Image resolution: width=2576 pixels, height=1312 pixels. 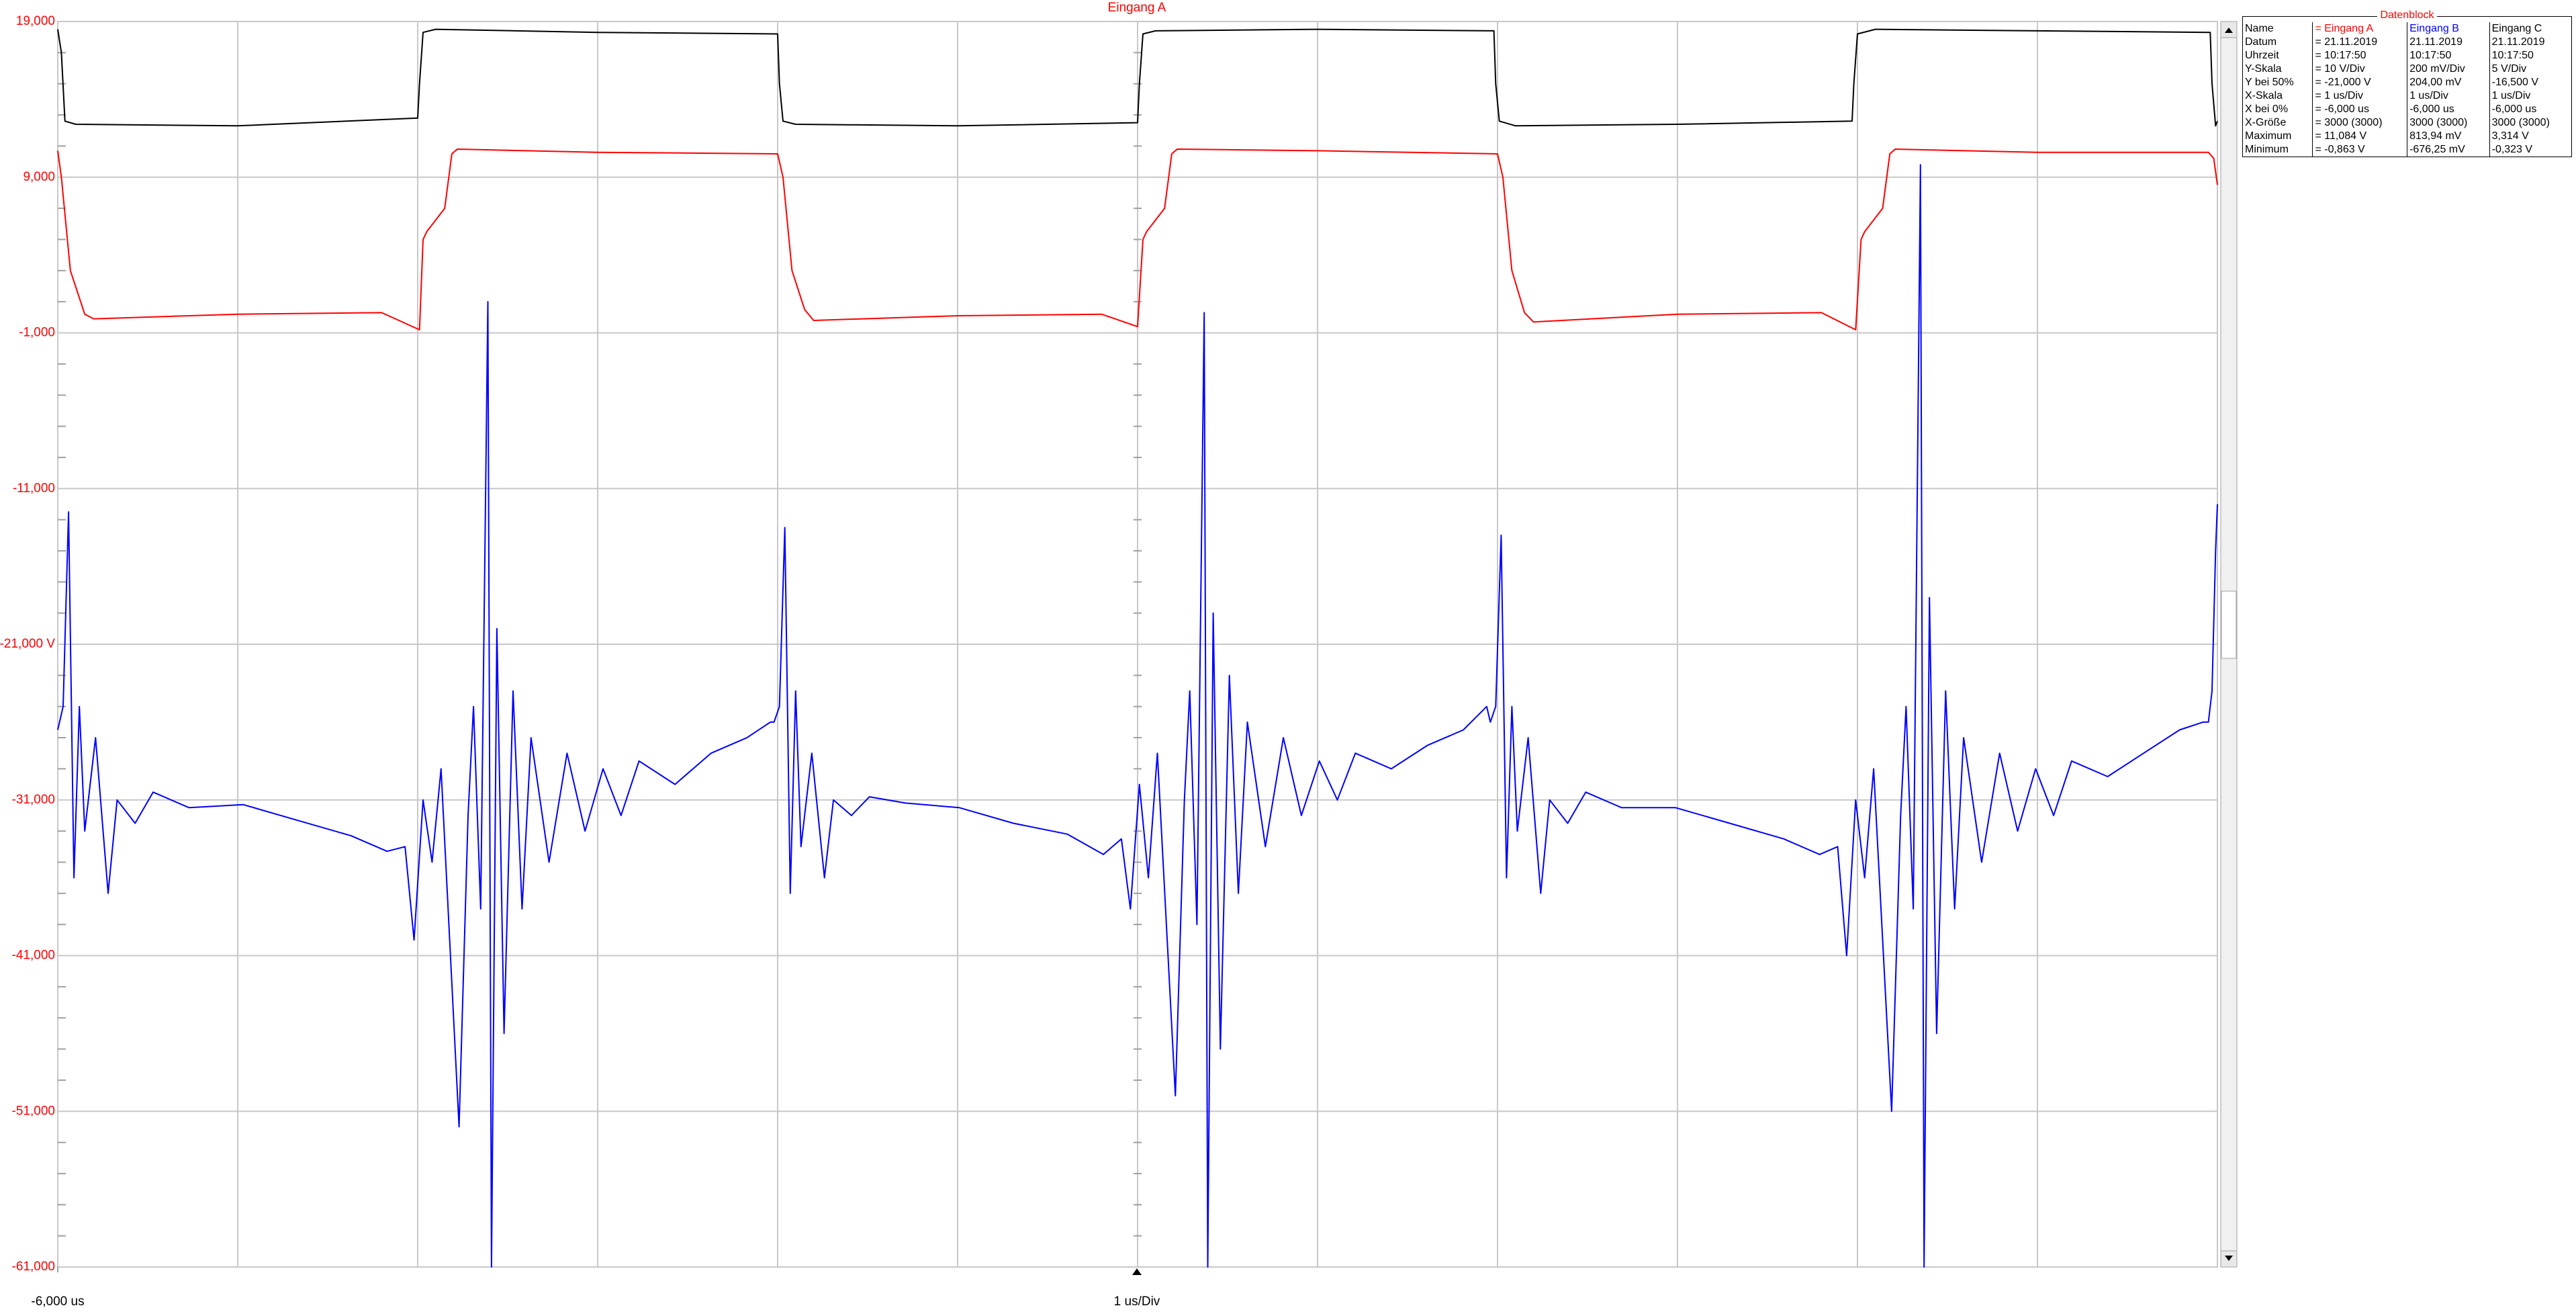 What do you see at coordinates (33, 800) in the screenshot?
I see `y-tick-label: -31,000` at bounding box center [33, 800].